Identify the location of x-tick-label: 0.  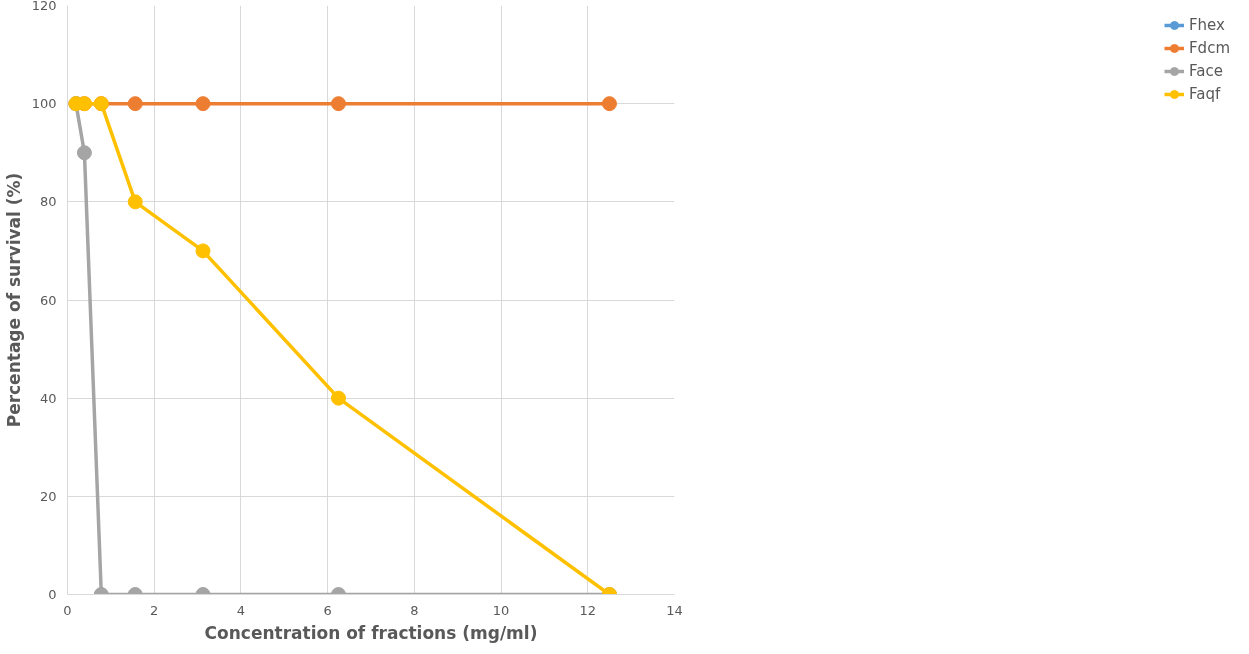
(67, 610).